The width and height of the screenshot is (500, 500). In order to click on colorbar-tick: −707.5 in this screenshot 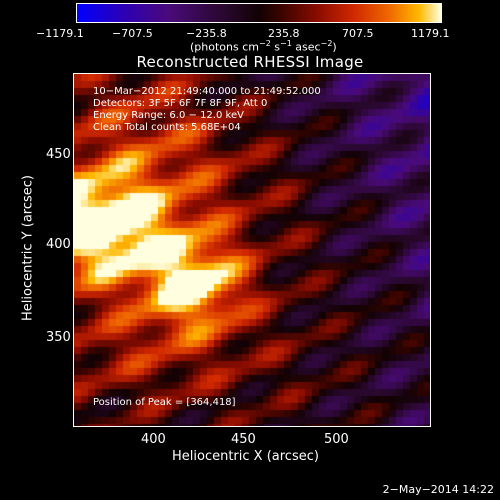, I will do `click(132, 33)`.